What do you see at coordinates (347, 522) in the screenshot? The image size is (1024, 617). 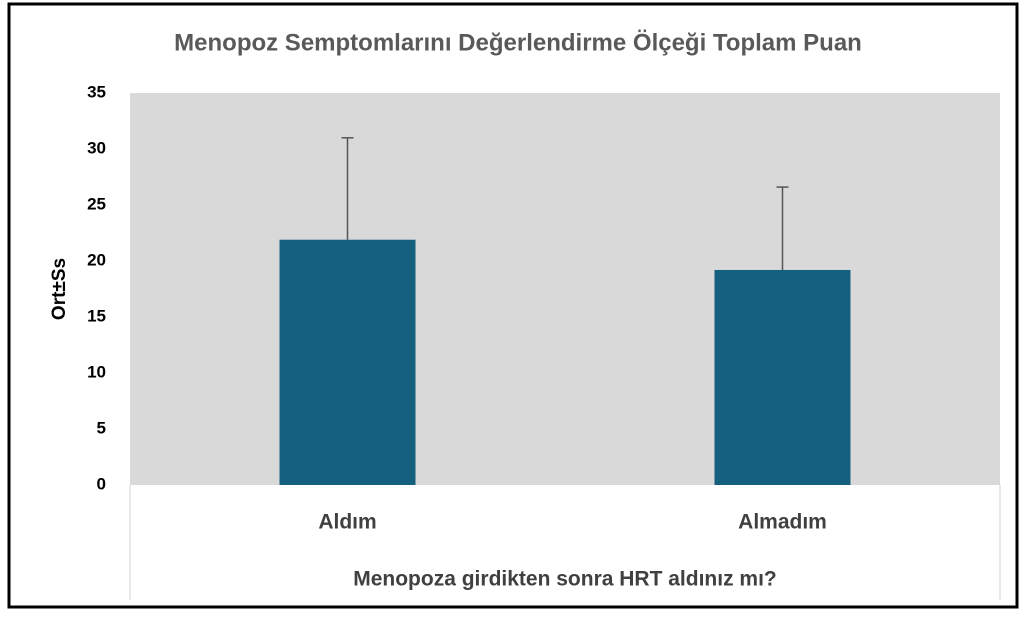 I see `x-tick-label: Aldım` at bounding box center [347, 522].